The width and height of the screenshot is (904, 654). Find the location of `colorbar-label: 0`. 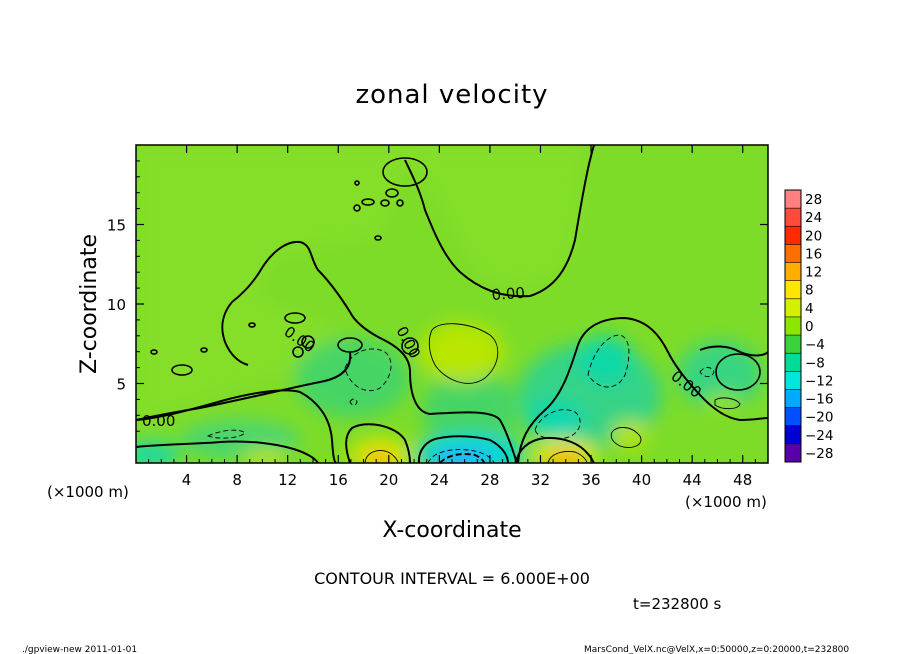

colorbar-label: 0 is located at coordinates (809, 327).